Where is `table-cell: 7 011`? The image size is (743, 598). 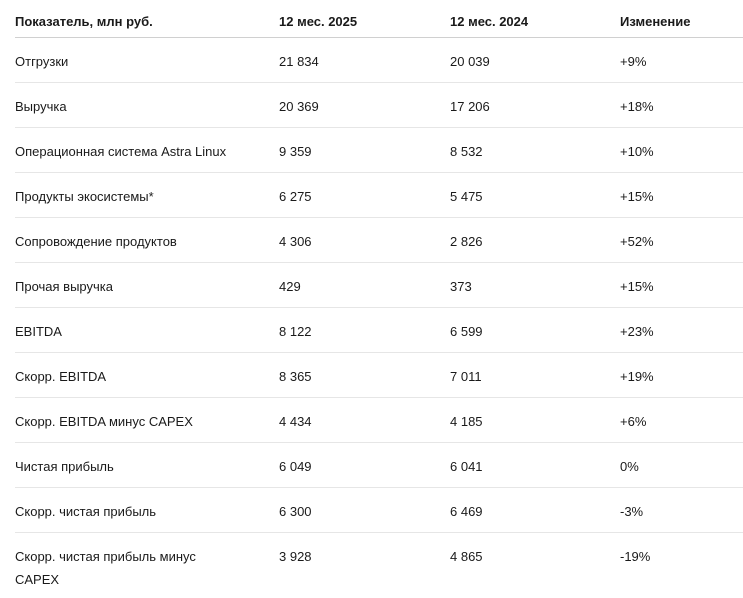 table-cell: 7 011 is located at coordinates (466, 376).